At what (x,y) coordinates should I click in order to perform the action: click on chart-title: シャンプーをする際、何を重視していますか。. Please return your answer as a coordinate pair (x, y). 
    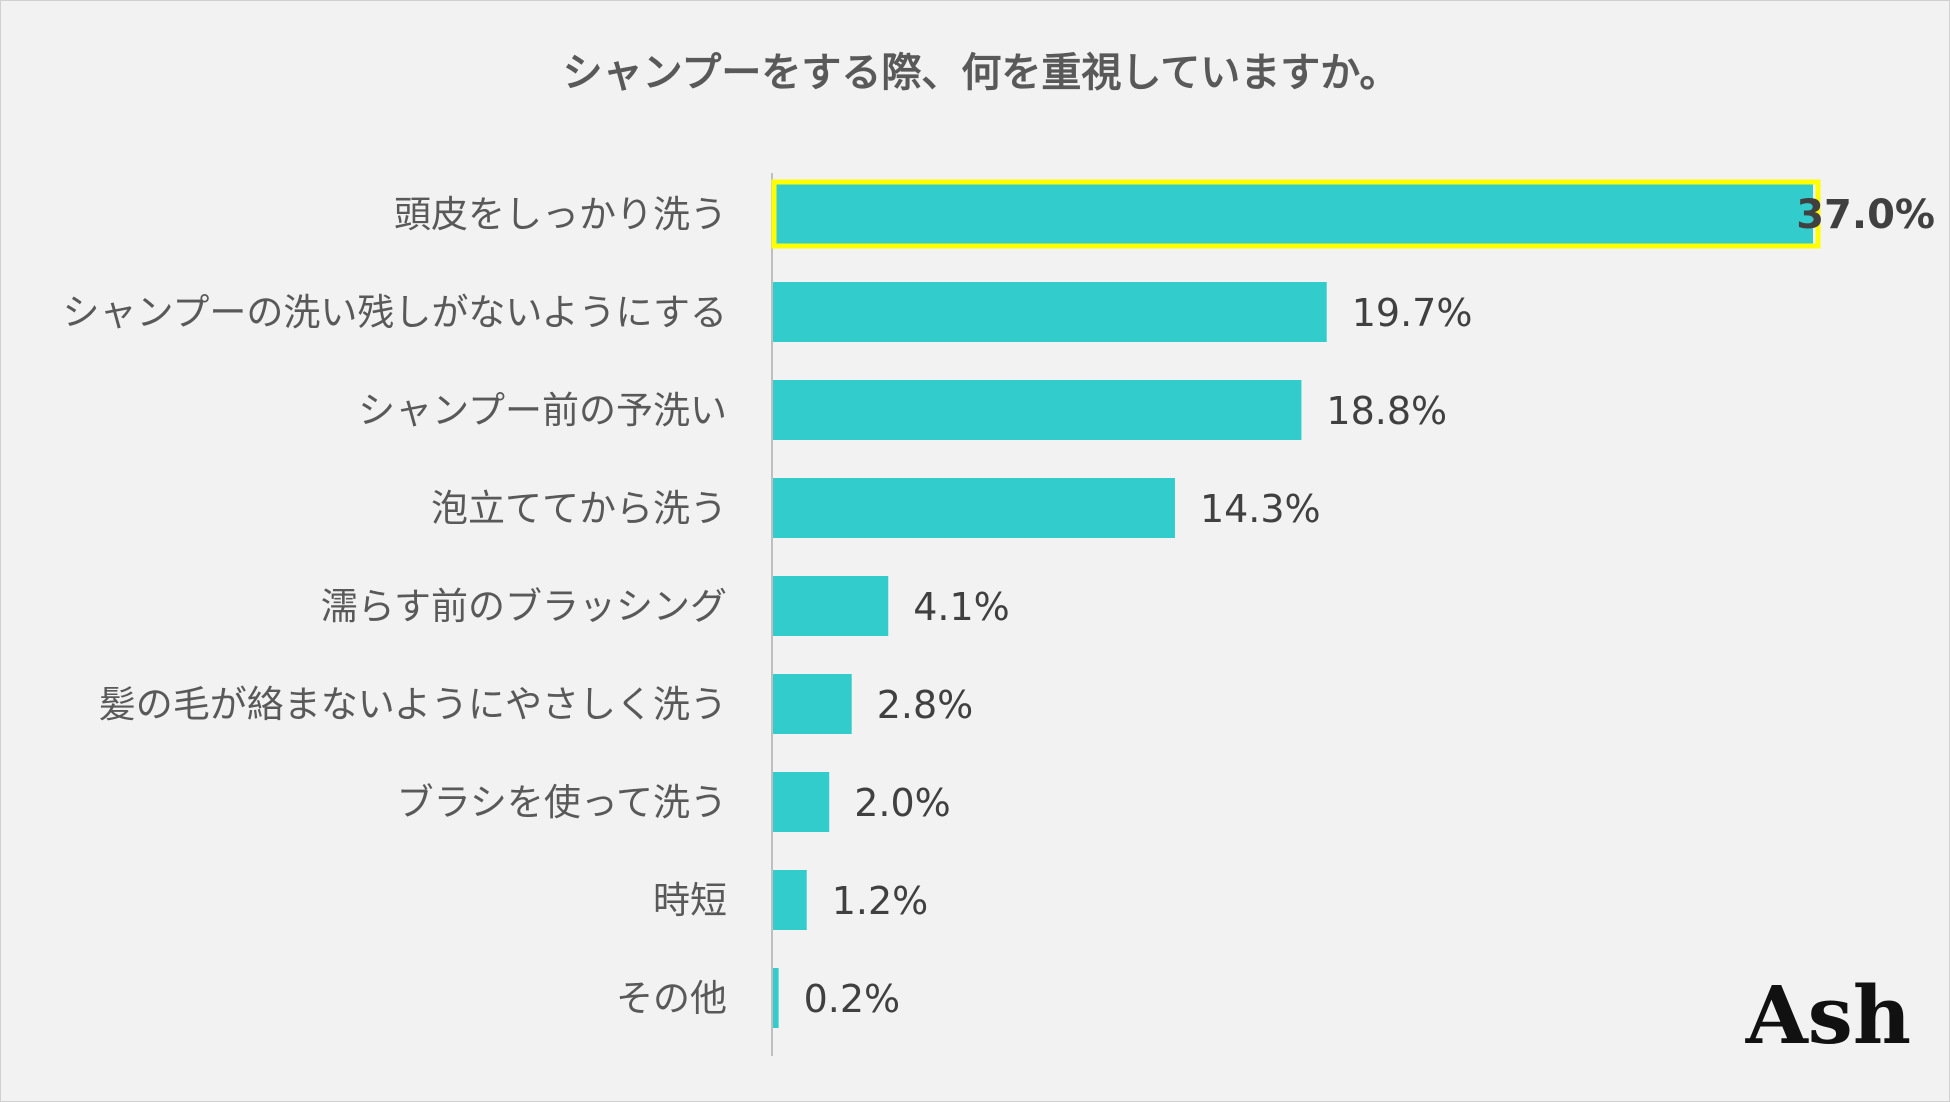
    Looking at the image, I should click on (981, 73).